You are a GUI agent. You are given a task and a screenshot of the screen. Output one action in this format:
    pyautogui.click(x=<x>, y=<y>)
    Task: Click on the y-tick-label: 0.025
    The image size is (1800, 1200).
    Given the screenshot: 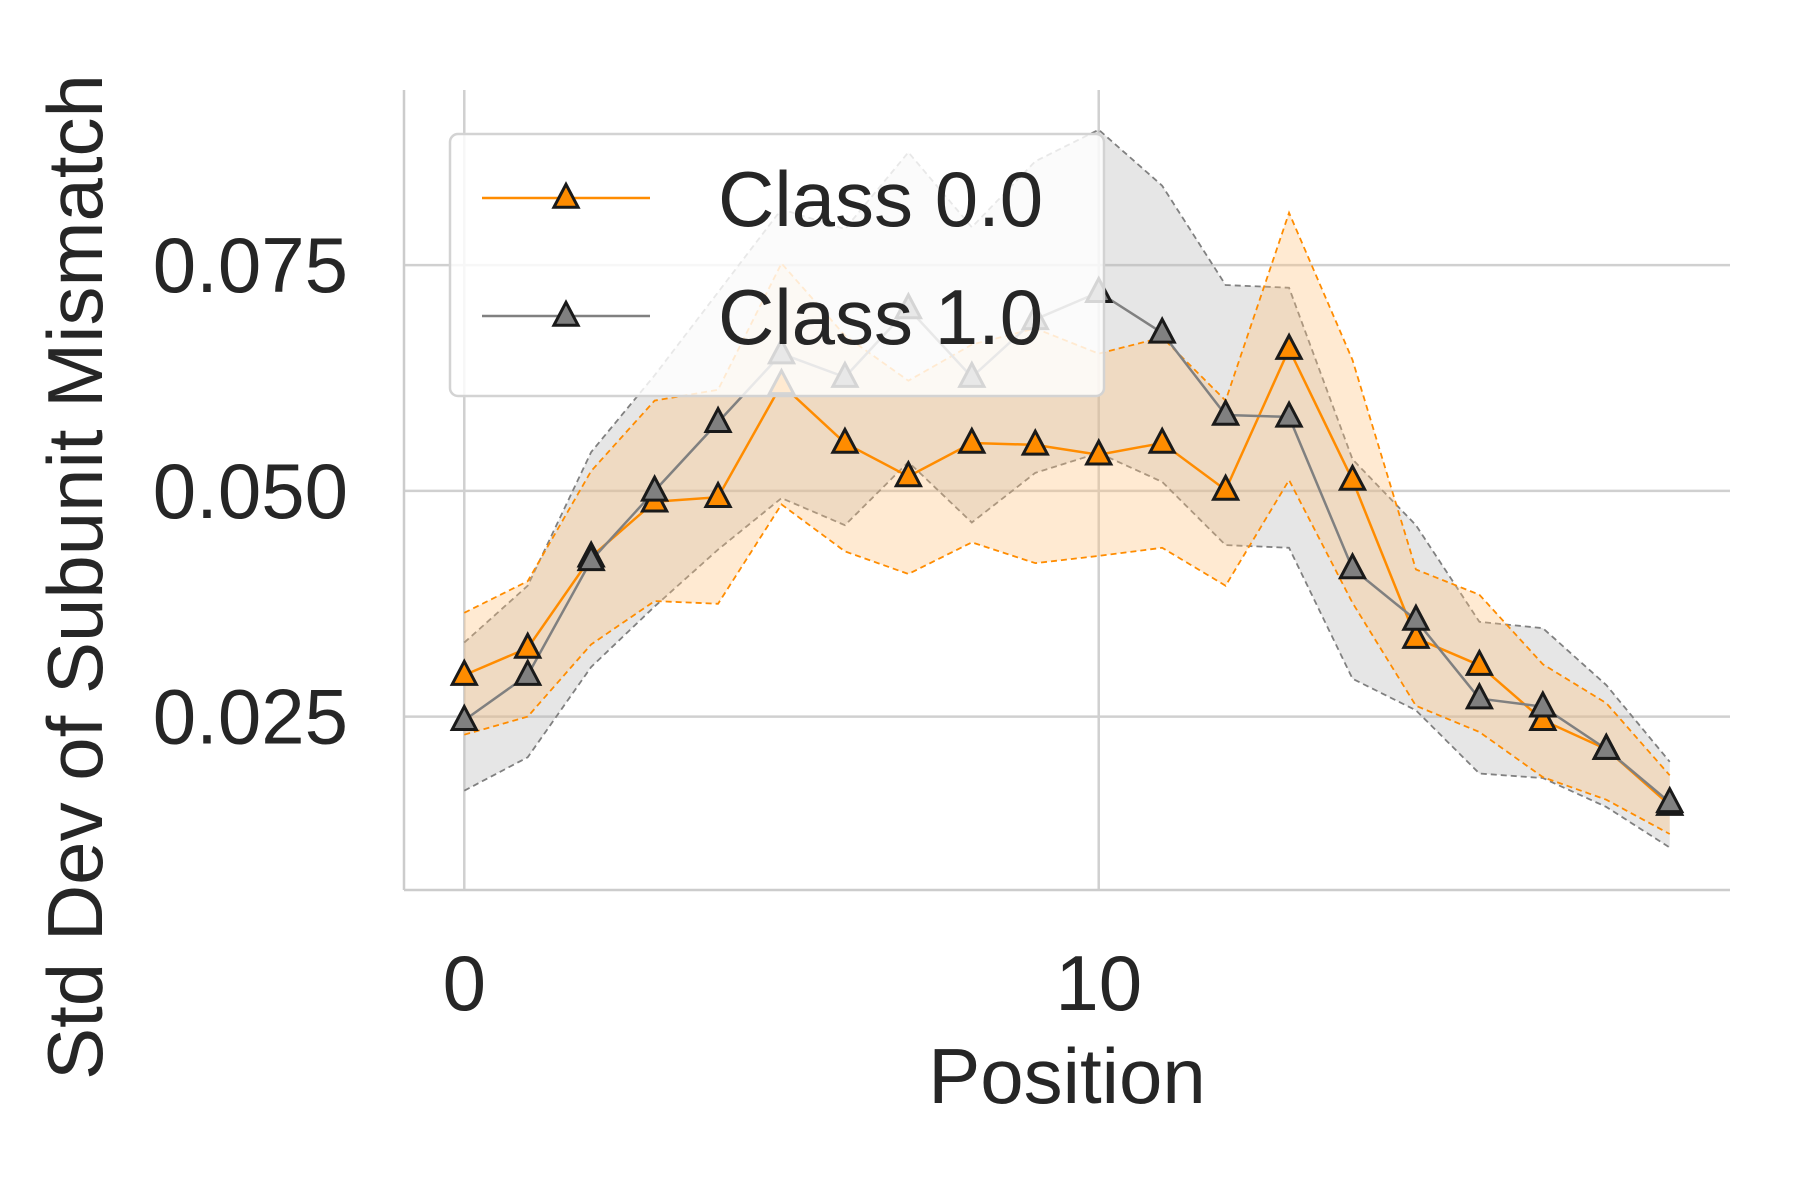 What is the action you would take?
    pyautogui.click(x=250, y=717)
    